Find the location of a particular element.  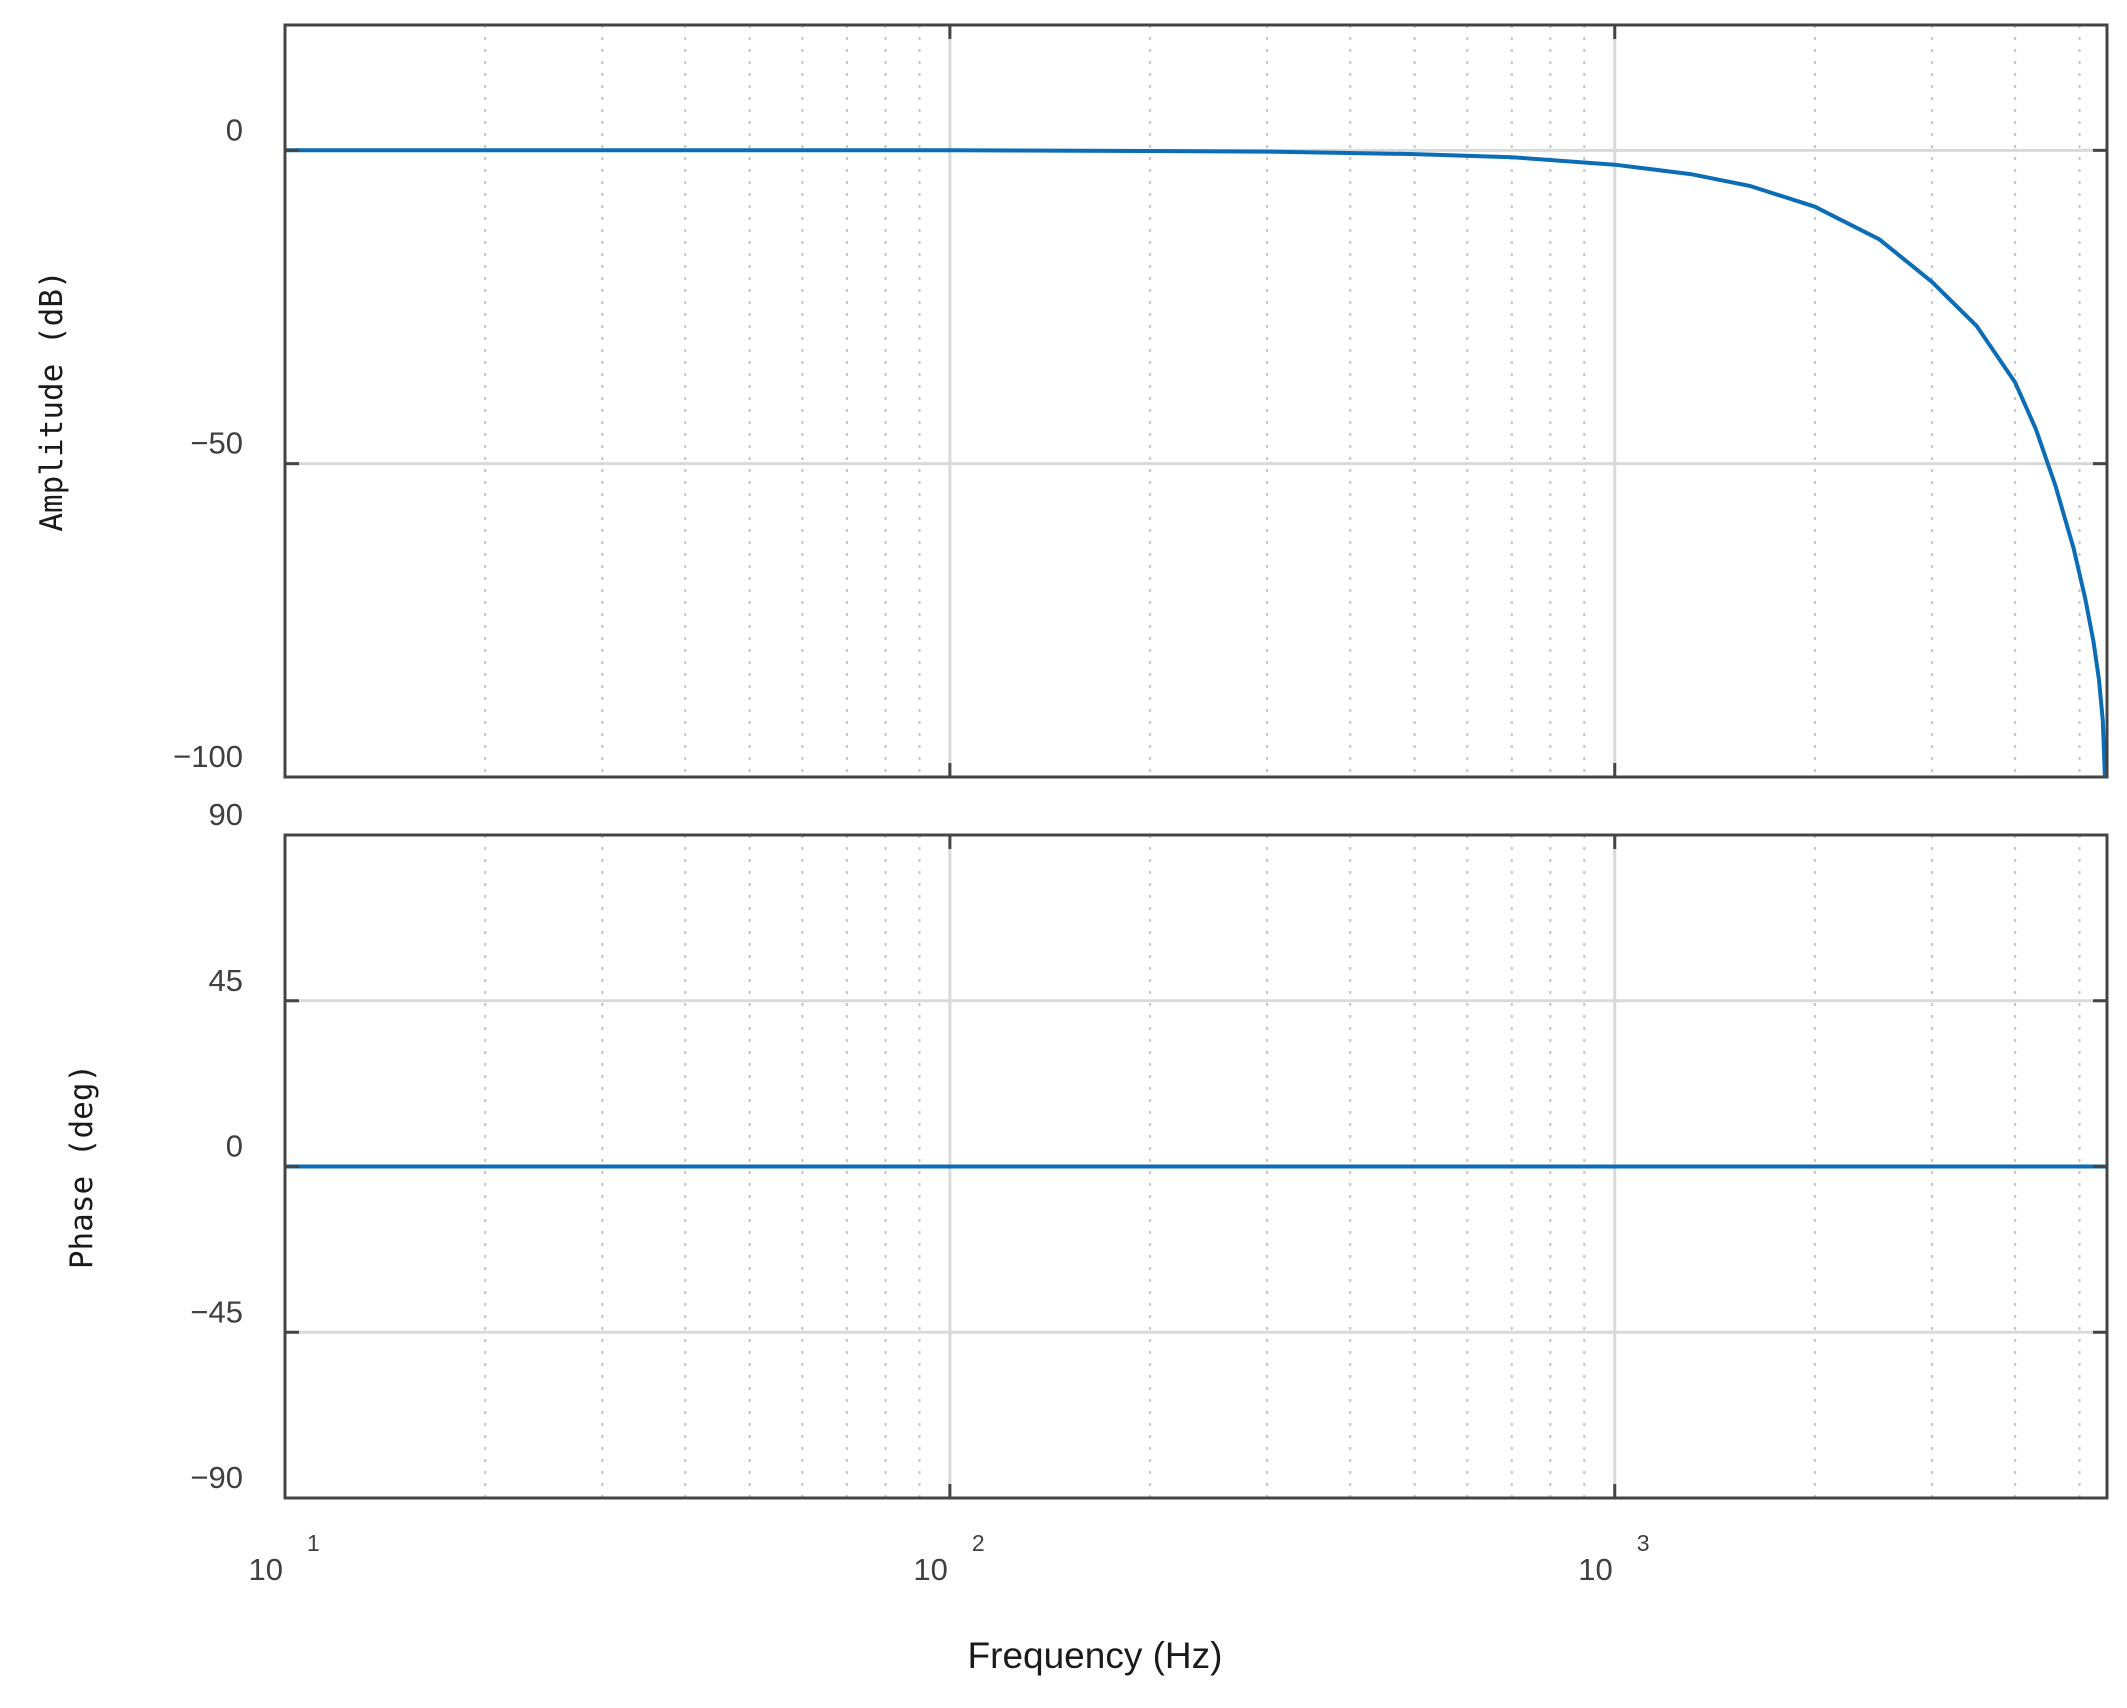

x-tick-exponent: 3 is located at coordinates (1643, 1543).